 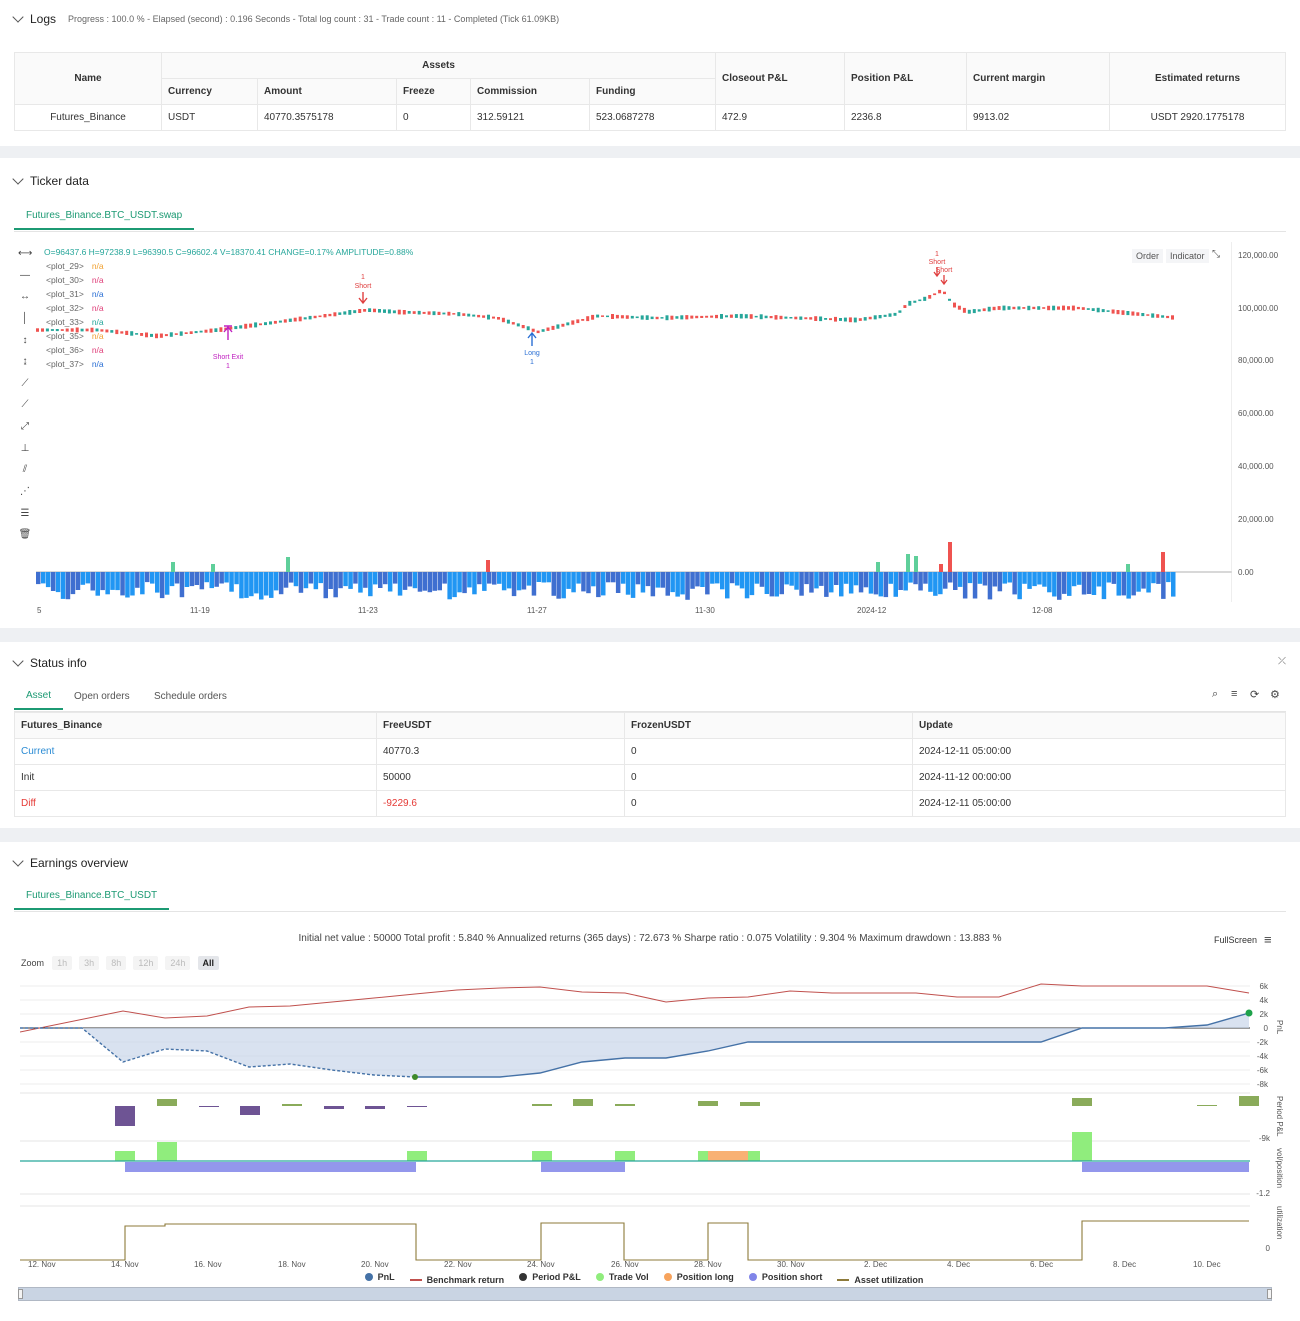 I want to click on gear-icon: ⚙, so click(x=1275, y=695).